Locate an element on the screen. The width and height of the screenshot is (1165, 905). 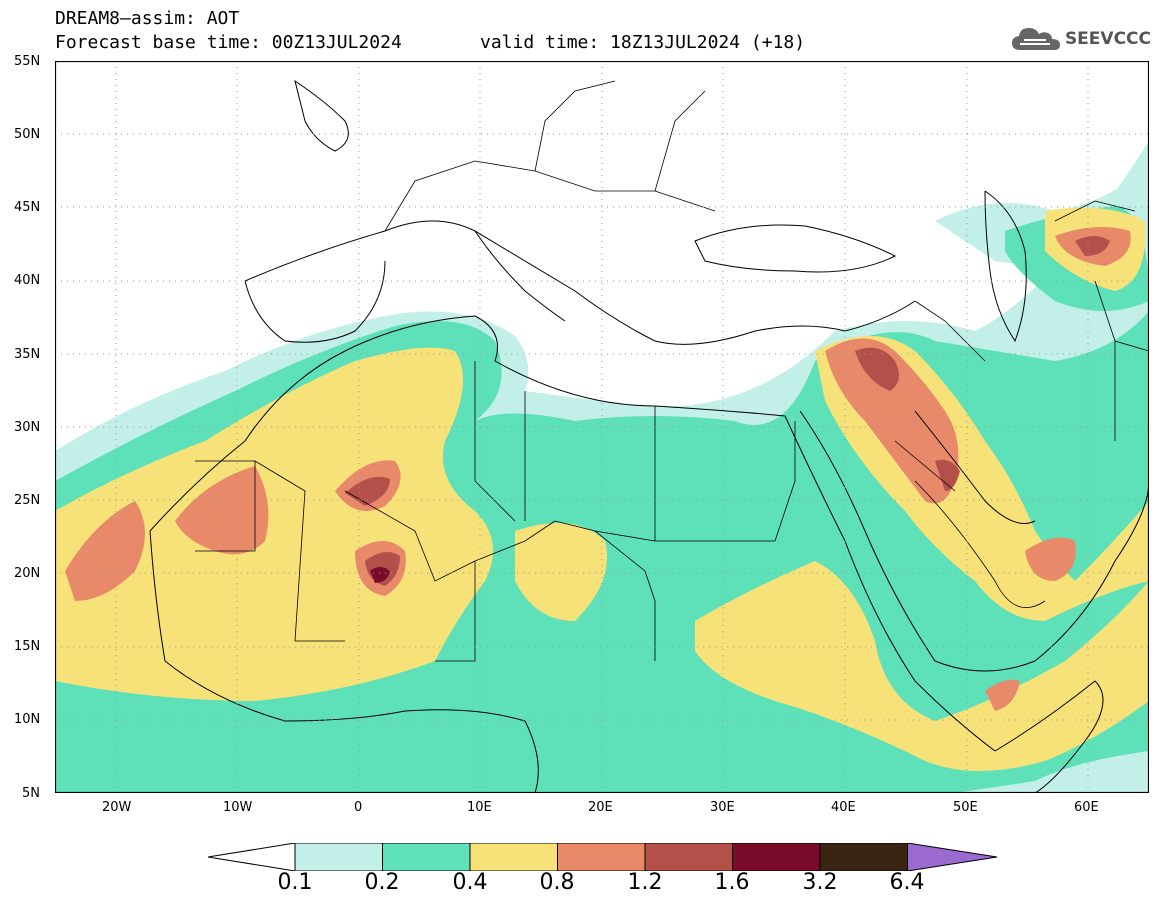
aot-field-1.6 is located at coordinates (380, 575).